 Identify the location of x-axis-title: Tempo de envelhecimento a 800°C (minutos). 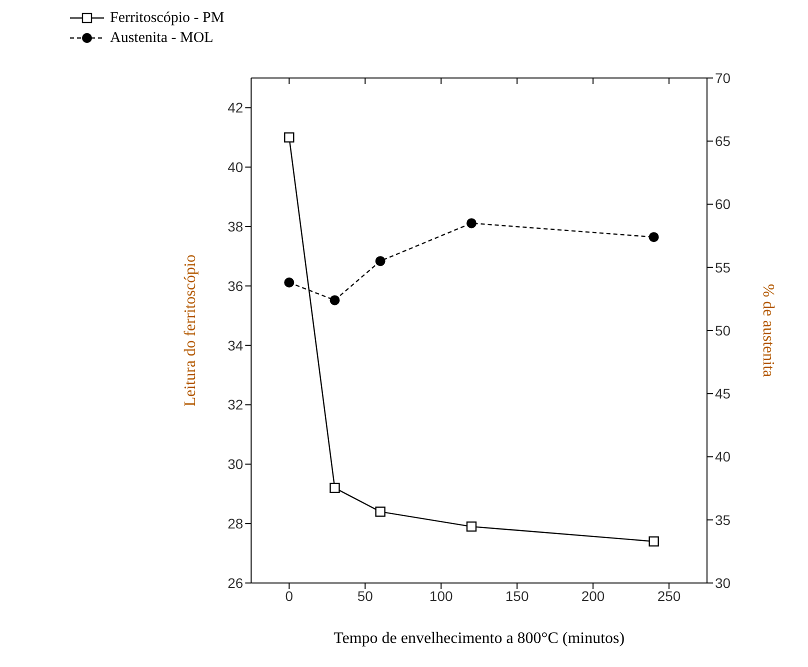
(479, 638).